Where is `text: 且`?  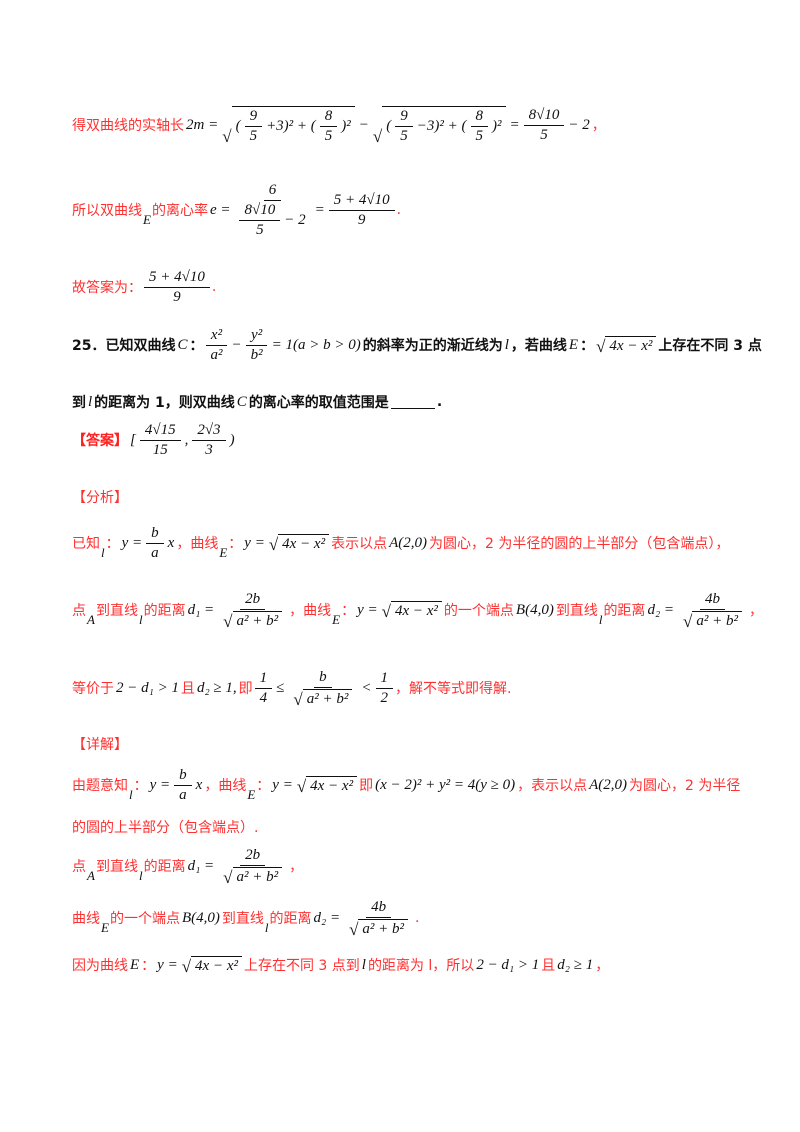
text: 且 is located at coordinates (548, 966).